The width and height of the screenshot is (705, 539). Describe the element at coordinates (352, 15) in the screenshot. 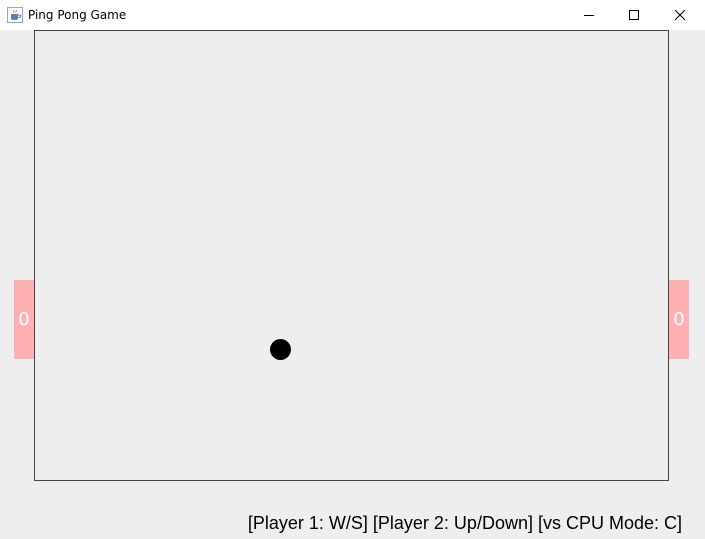

I see `title-bar: Ping Pong Game` at that location.